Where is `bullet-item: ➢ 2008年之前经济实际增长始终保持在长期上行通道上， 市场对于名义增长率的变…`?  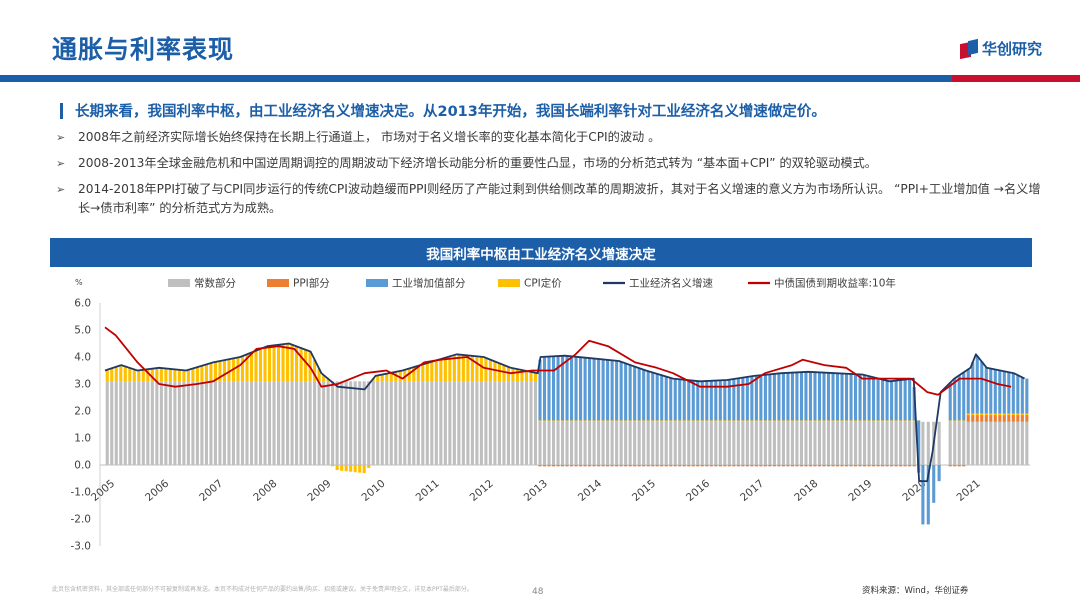
bullet-item: ➢ 2008年之前经济实际增长始终保持在长期上行通道上， 市场对于名义增长率的变… is located at coordinates (551, 137).